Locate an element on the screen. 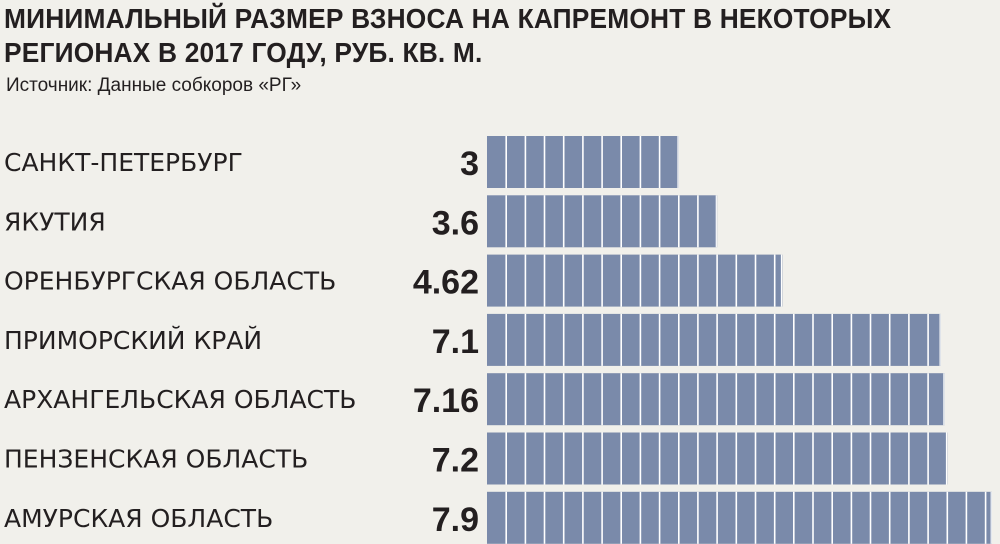  value-label: 7.2 is located at coordinates (455, 461).